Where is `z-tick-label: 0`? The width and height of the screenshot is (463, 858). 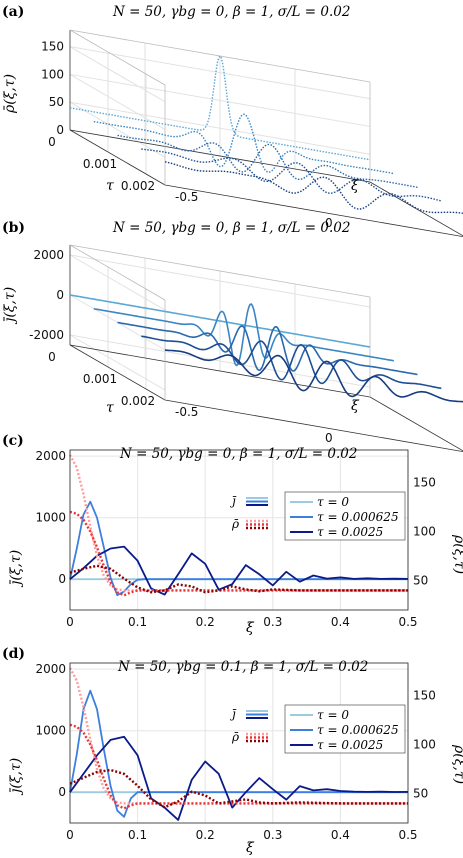
z-tick-label: 0 is located at coordinates (60, 295).